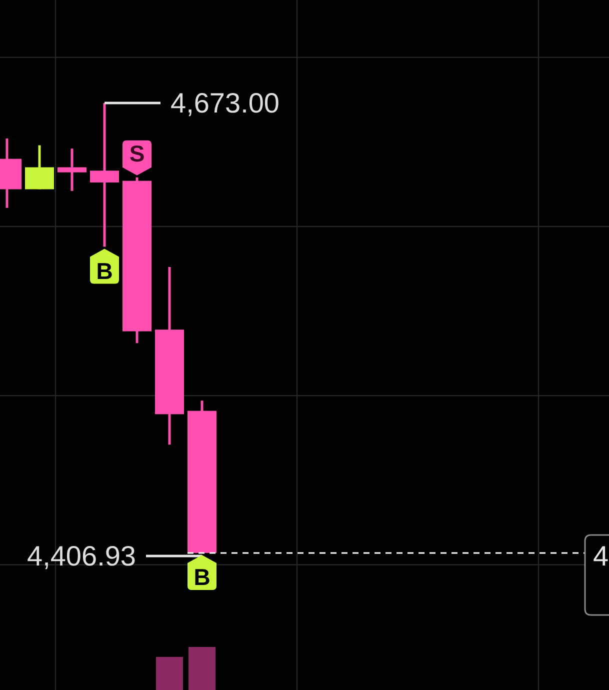  What do you see at coordinates (81, 556) in the screenshot?
I see `annotation: 4,406.93` at bounding box center [81, 556].